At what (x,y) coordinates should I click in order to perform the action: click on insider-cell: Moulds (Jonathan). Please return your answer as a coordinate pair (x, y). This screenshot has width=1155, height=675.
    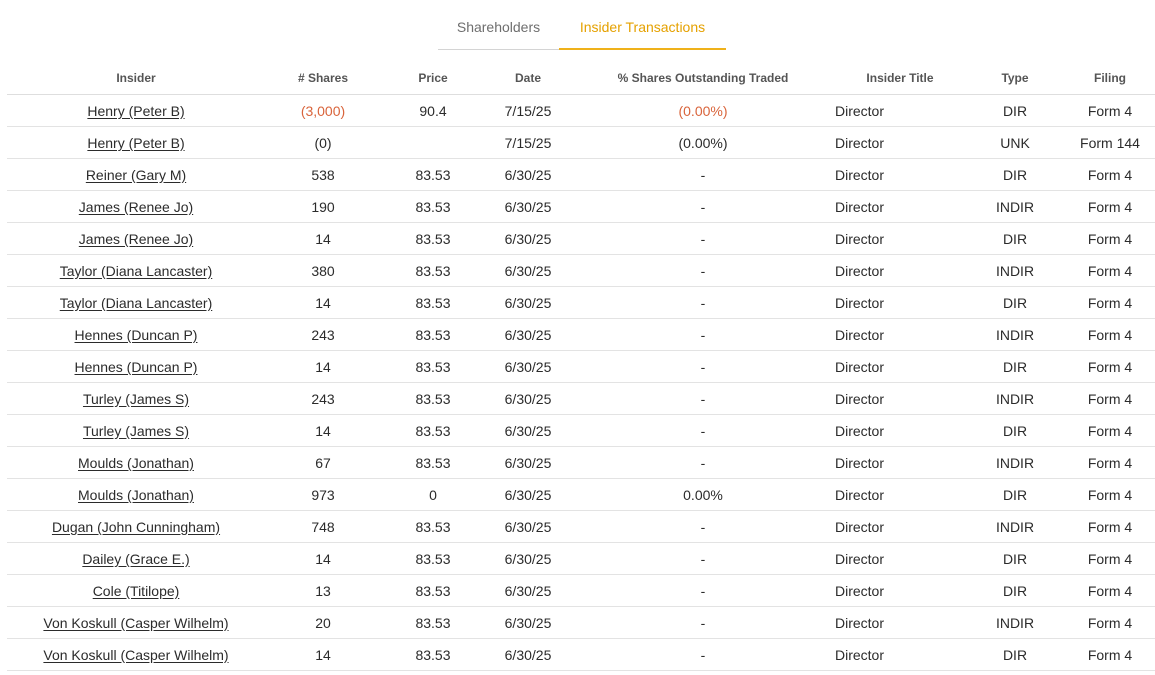
    Looking at the image, I should click on (136, 494).